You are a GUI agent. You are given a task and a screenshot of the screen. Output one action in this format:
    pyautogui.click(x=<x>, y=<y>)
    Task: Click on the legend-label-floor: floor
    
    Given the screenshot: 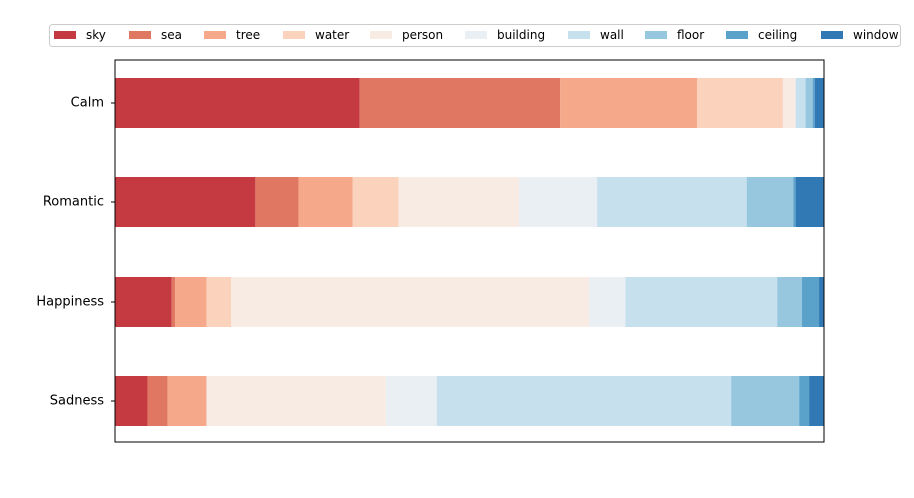 What is the action you would take?
    pyautogui.click(x=690, y=35)
    